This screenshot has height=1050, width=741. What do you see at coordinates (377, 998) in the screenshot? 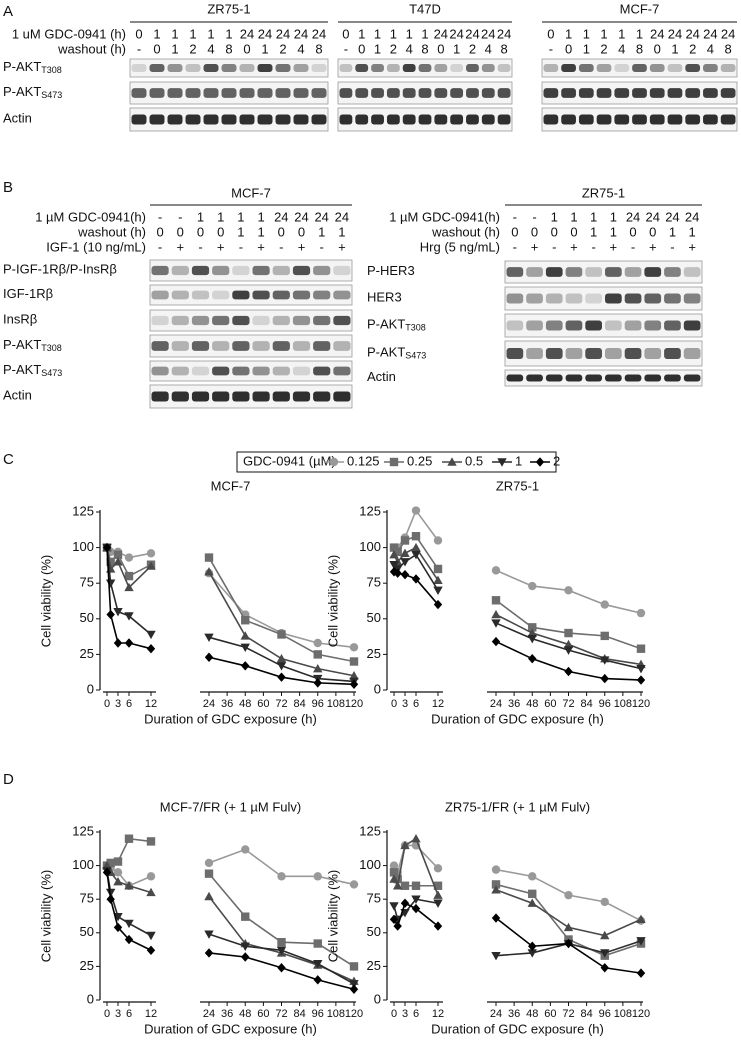
I see `y-tick-label: 0` at bounding box center [377, 998].